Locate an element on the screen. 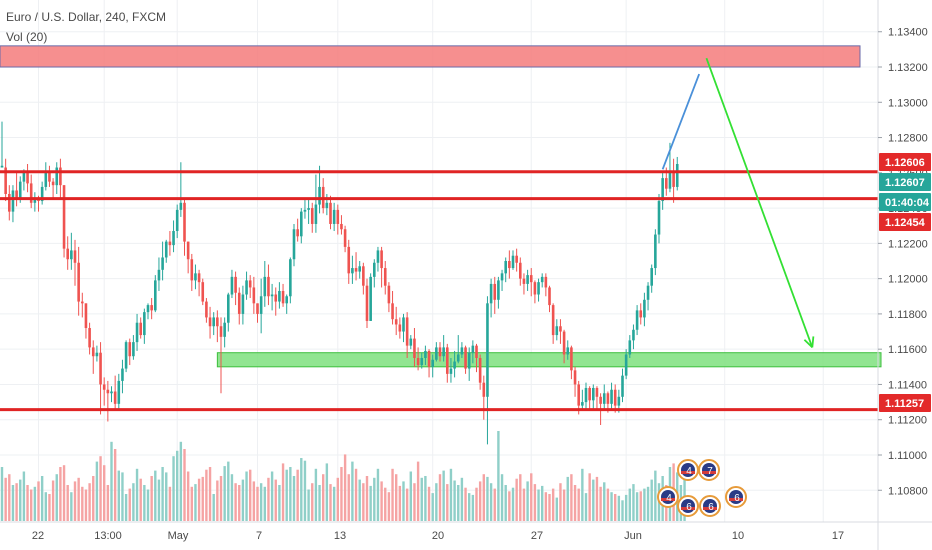 Image resolution: width=932 pixels, height=550 pixels. event-marker-bottom: 4 is located at coordinates (668, 497).